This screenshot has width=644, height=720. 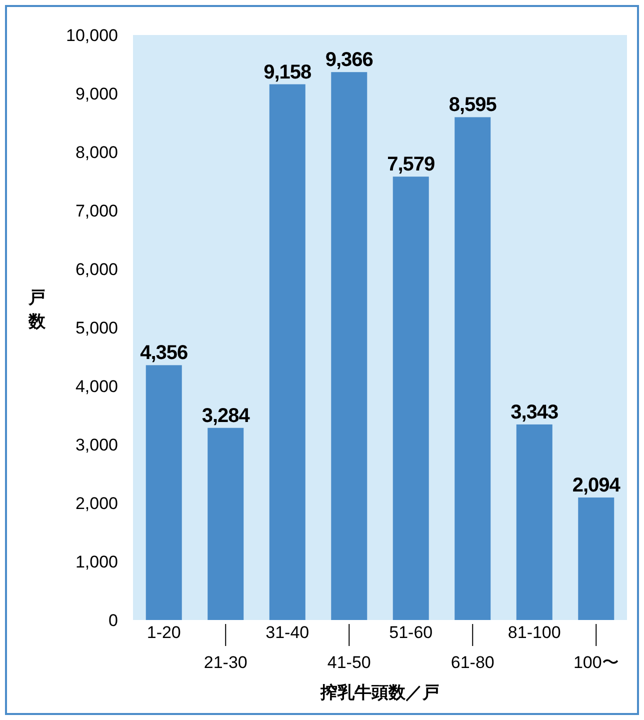 I want to click on x-tick-label: 41-50, so click(x=349, y=662).